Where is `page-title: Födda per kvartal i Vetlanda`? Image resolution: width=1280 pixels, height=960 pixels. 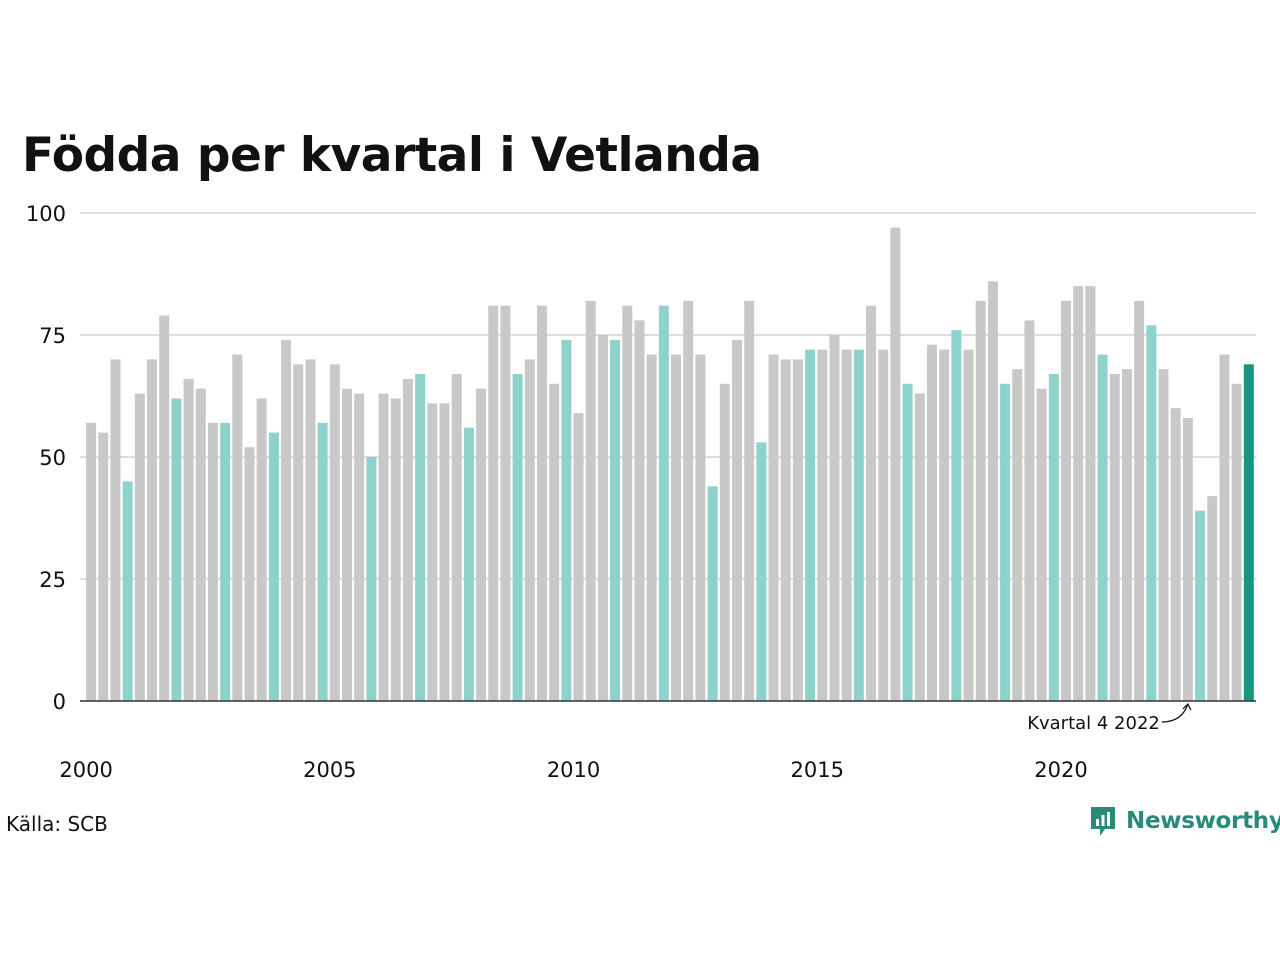 page-title: Födda per kvartal i Vetlanda is located at coordinates (392, 155).